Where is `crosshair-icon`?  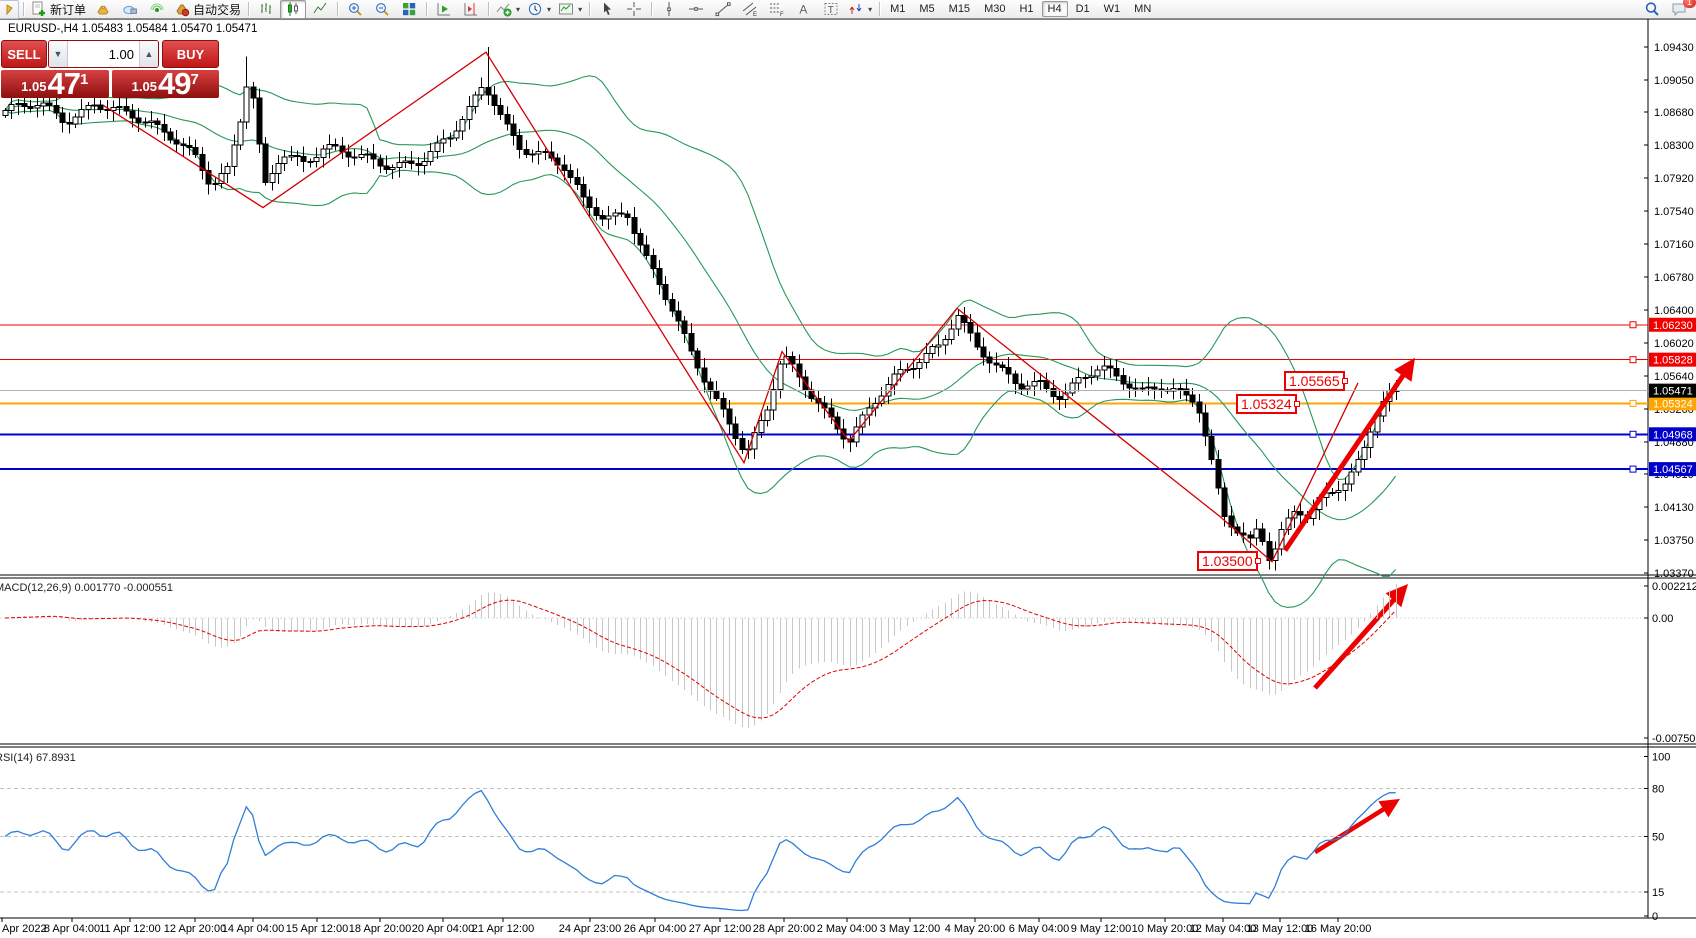
crosshair-icon is located at coordinates (634, 9).